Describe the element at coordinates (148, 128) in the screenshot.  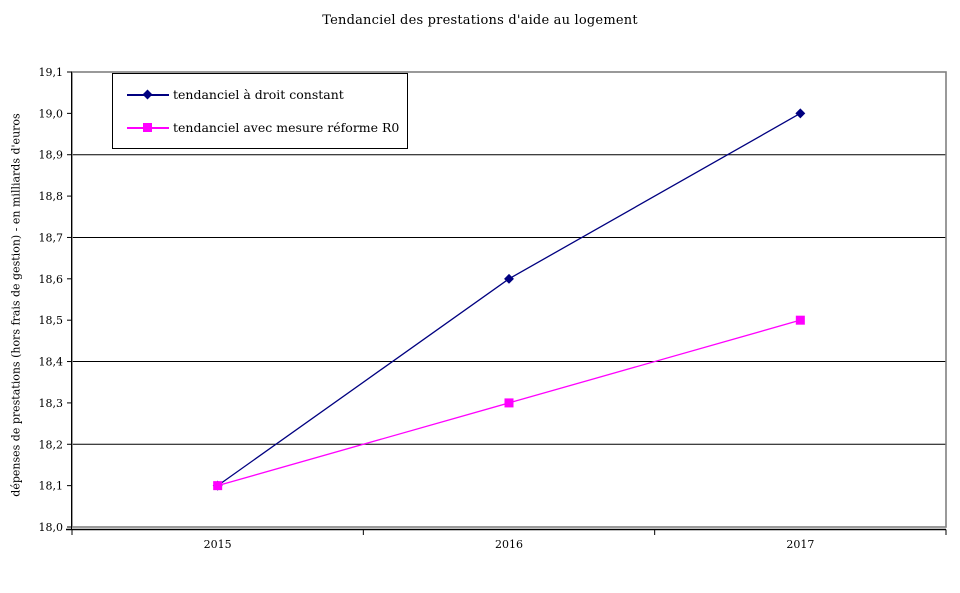
I see `legend-line-square-icon` at that location.